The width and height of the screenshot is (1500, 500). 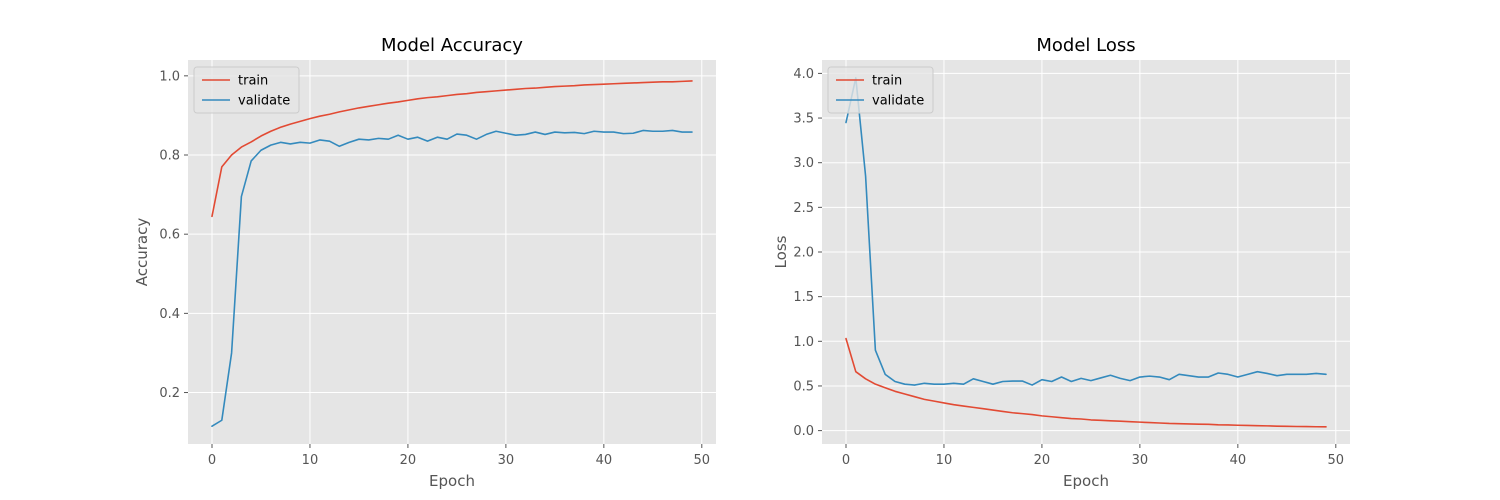 What do you see at coordinates (803, 431) in the screenshot?
I see `y-tick-label: 0.0` at bounding box center [803, 431].